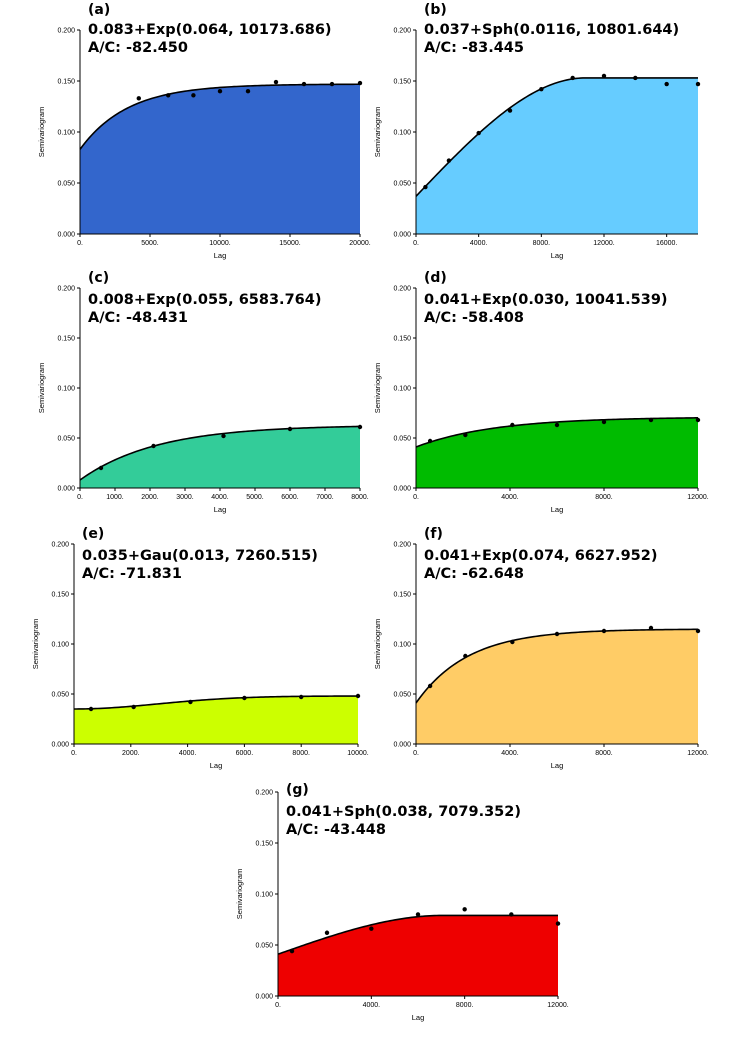 The image size is (743, 1051). Describe the element at coordinates (93, 534) in the screenshot. I see `panel-label: (e)` at that location.